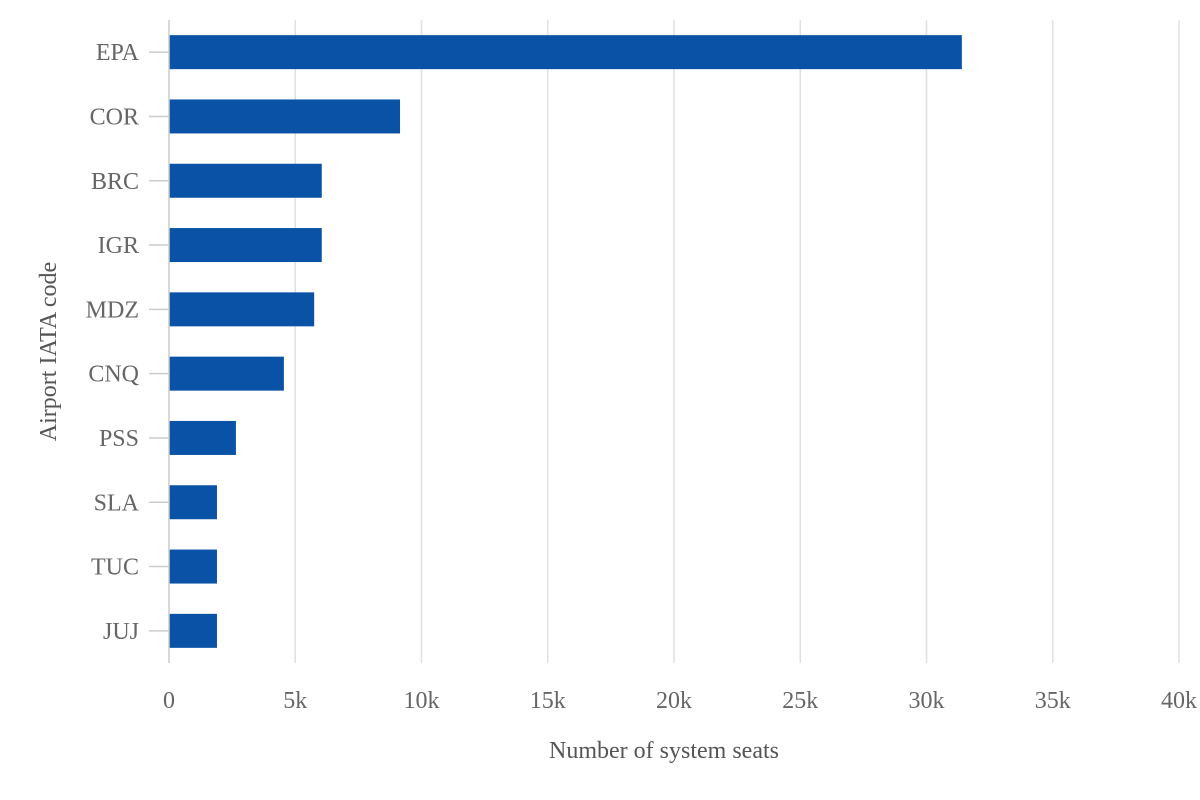  Describe the element at coordinates (117, 503) in the screenshot. I see `y-tick-label: SLA` at that location.